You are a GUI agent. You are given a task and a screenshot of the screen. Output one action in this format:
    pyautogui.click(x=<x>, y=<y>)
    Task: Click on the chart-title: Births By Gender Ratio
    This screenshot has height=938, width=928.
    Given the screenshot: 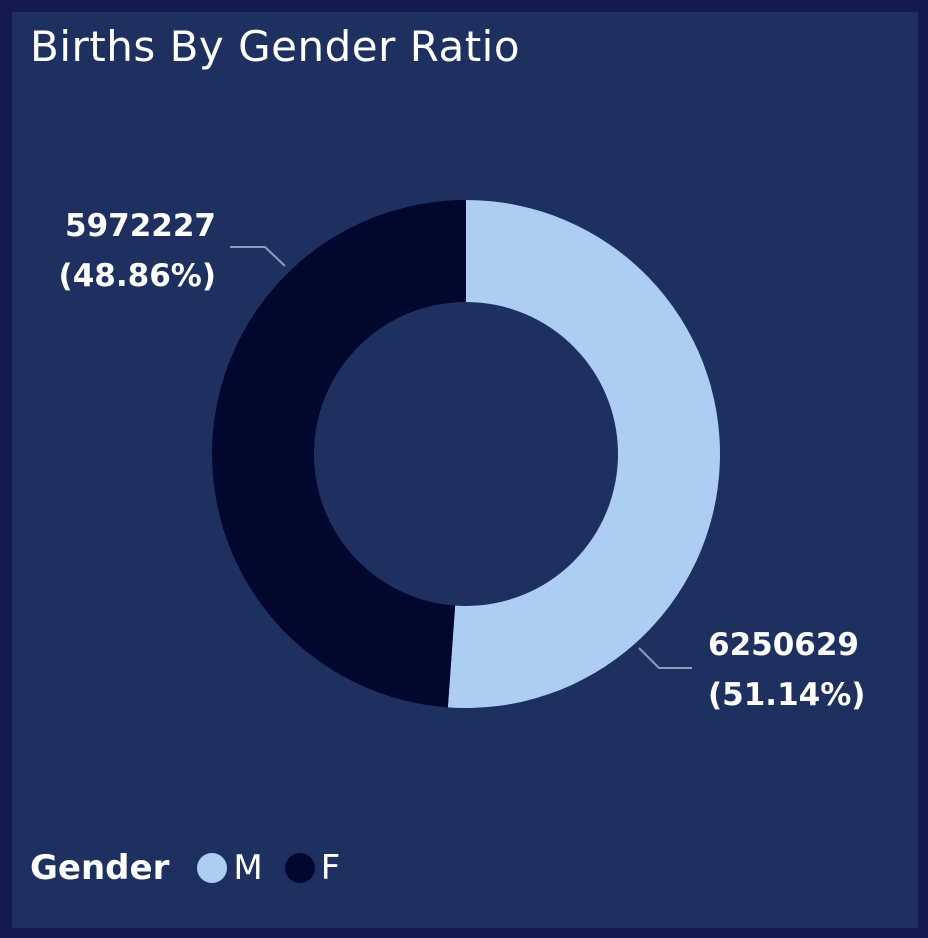 What is the action you would take?
    pyautogui.click(x=275, y=46)
    